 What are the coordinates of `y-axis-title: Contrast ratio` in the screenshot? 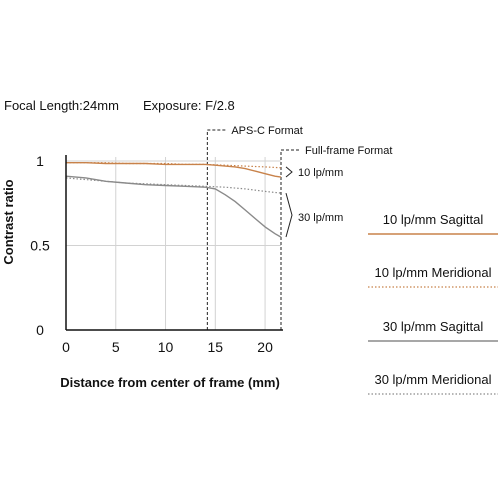 It's located at (8, 221).